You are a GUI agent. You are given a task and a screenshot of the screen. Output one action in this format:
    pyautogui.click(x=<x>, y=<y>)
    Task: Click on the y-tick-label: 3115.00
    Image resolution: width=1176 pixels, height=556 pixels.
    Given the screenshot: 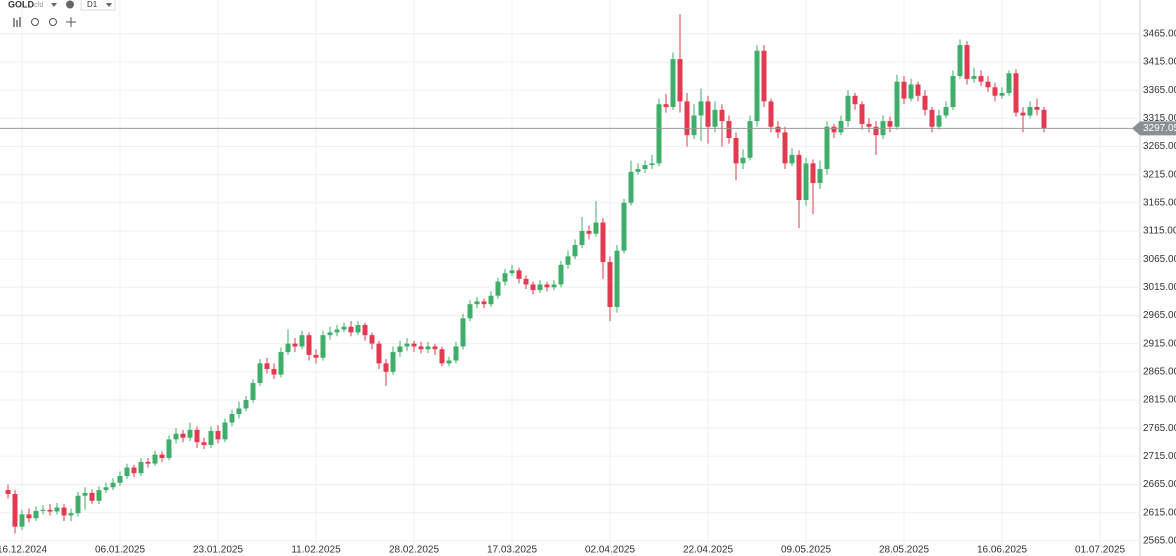 What is the action you would take?
    pyautogui.click(x=1159, y=231)
    